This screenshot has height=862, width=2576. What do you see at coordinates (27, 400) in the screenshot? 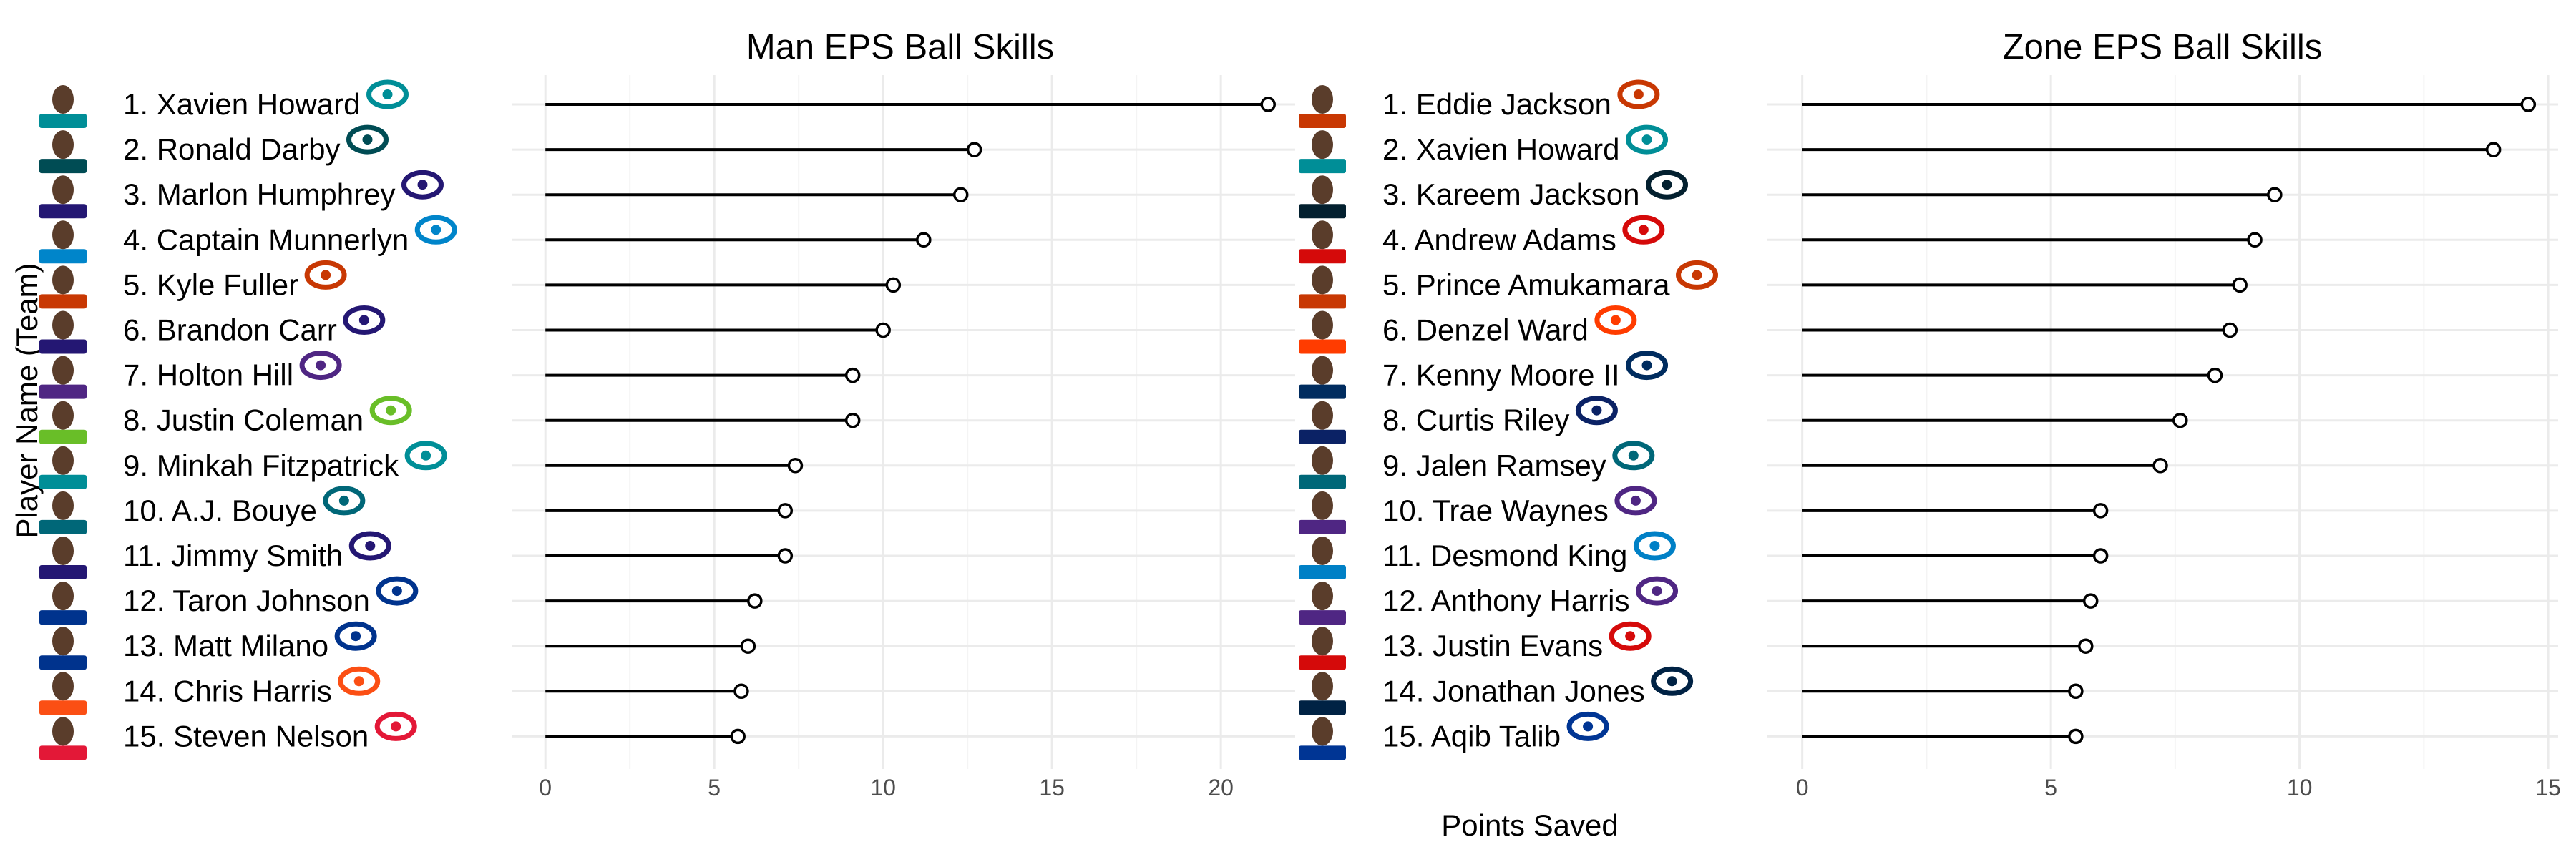
I see `y-axis-title: Player Name (Team)` at bounding box center [27, 400].